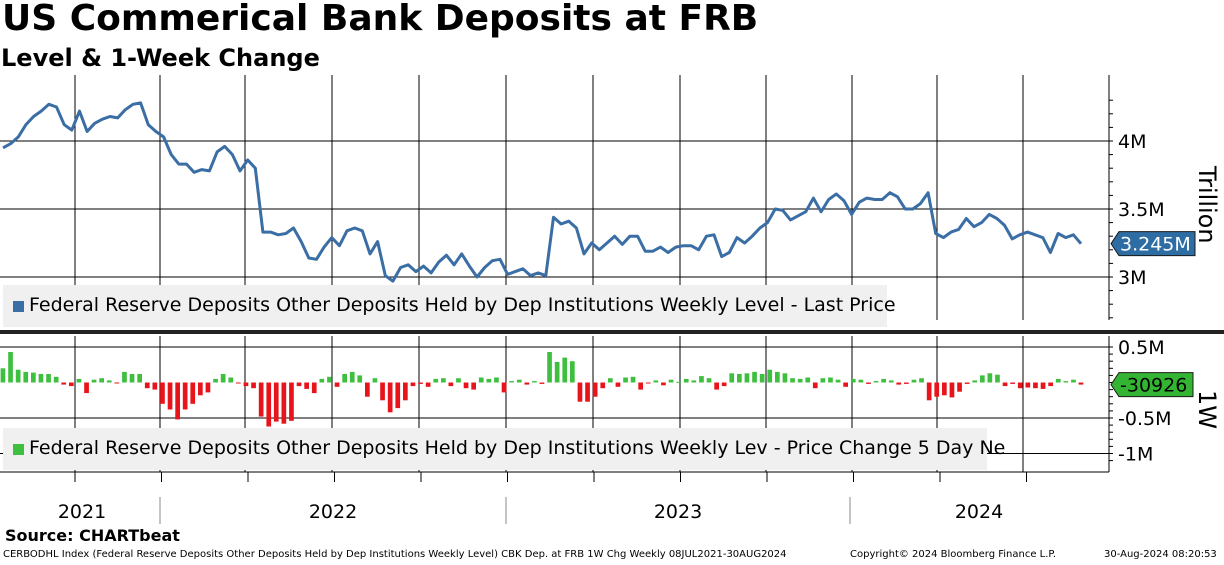  I want to click on chart-subtitle: Level & 1-Week Change, so click(160, 58).